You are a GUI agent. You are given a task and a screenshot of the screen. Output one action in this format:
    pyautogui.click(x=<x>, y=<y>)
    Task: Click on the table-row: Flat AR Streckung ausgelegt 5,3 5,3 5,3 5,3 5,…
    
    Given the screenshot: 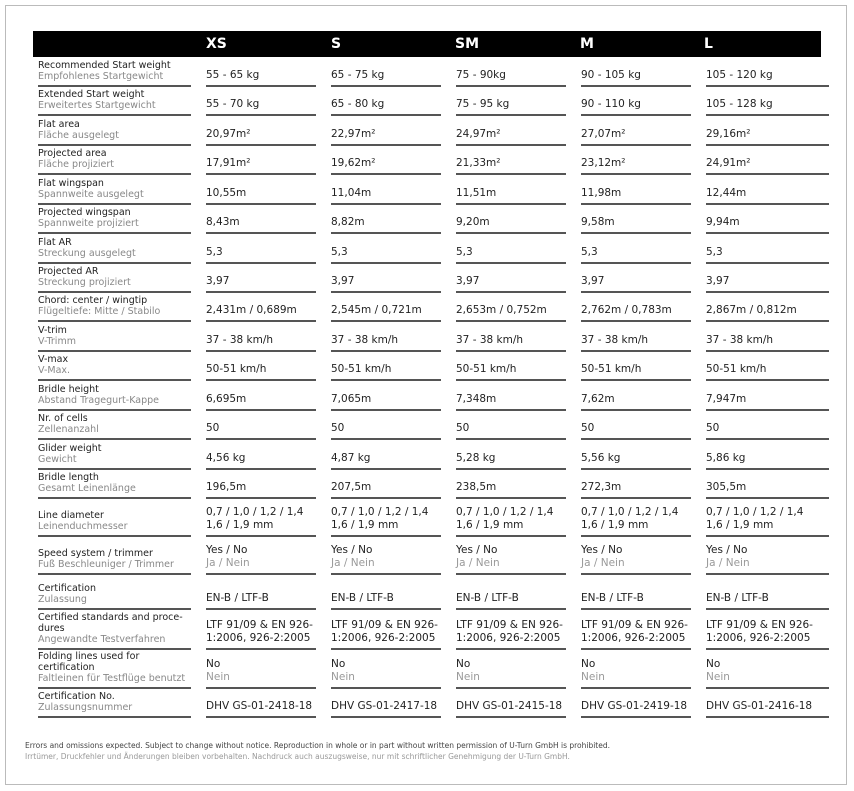 What is the action you would take?
    pyautogui.click(x=434, y=249)
    